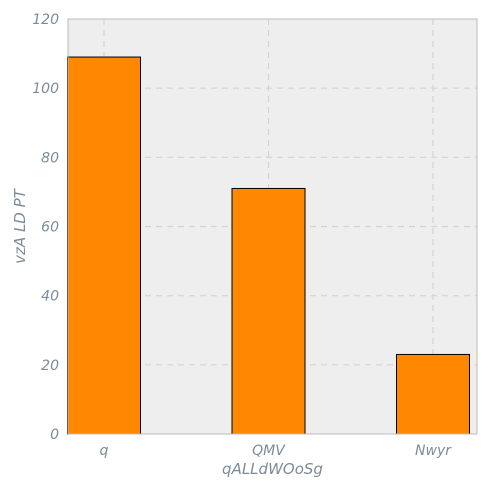 The width and height of the screenshot is (490, 490). Describe the element at coordinates (269, 451) in the screenshot. I see `x-tick-label: QMV` at that location.